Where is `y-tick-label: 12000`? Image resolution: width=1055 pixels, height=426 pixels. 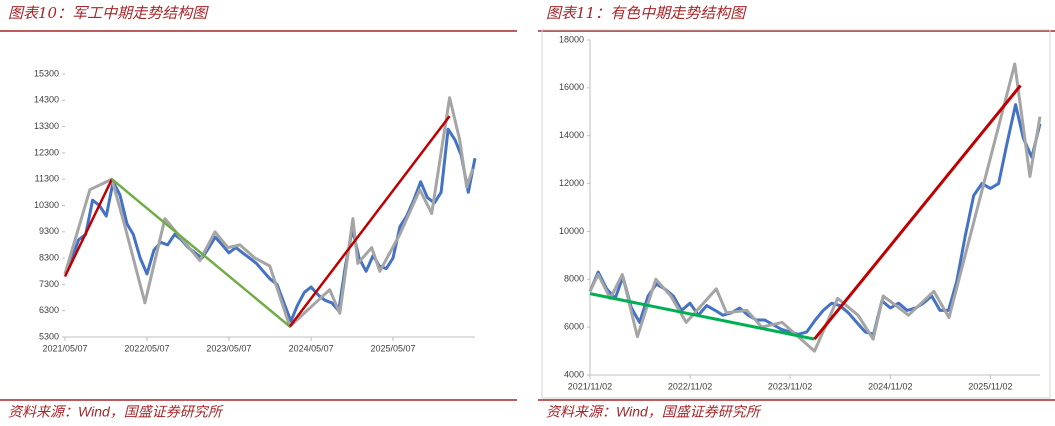 y-tick-label: 12000 is located at coordinates (571, 183).